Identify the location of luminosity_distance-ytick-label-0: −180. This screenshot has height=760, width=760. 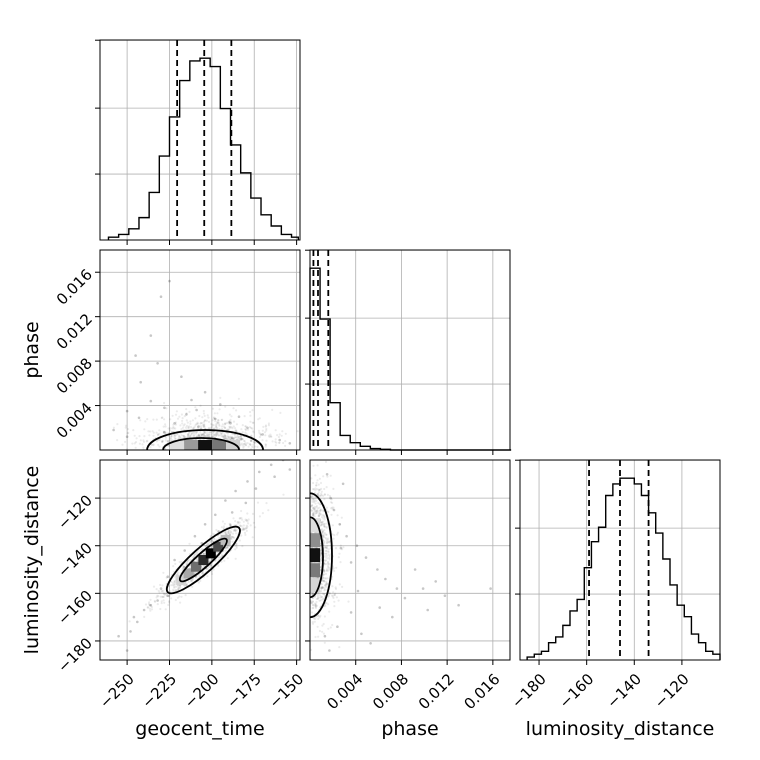
(75, 655).